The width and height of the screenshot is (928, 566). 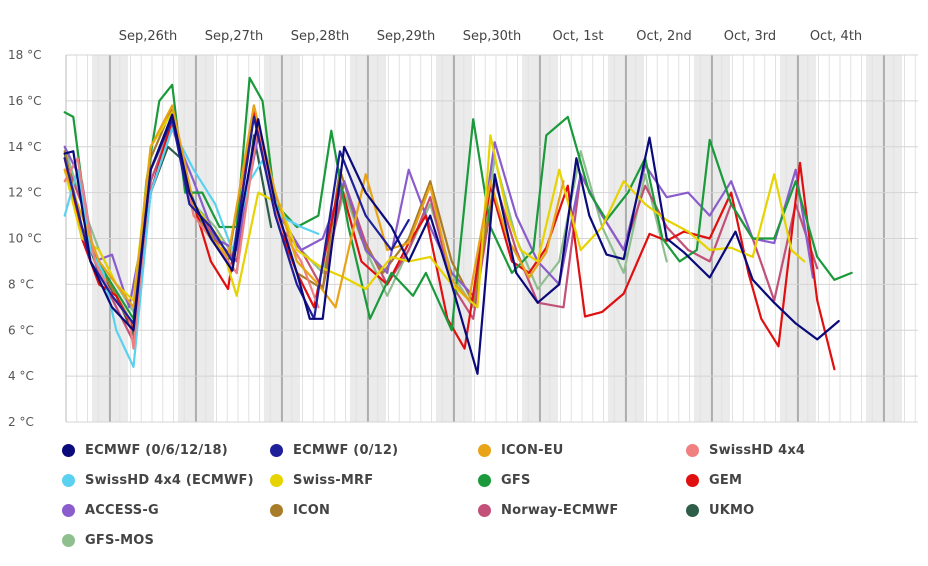 What do you see at coordinates (560, 510) in the screenshot?
I see `legend-label: Norway-ECMWF` at bounding box center [560, 510].